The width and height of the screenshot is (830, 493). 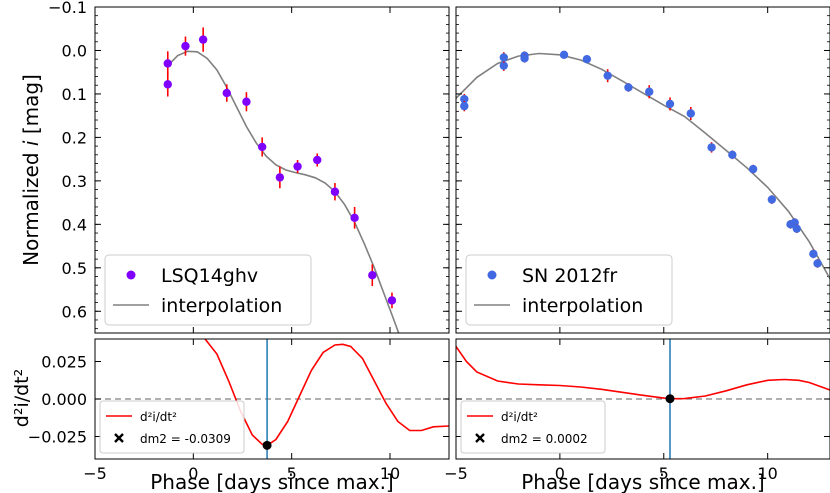 I want to click on y-tick-label: 0.4, so click(x=74, y=224).